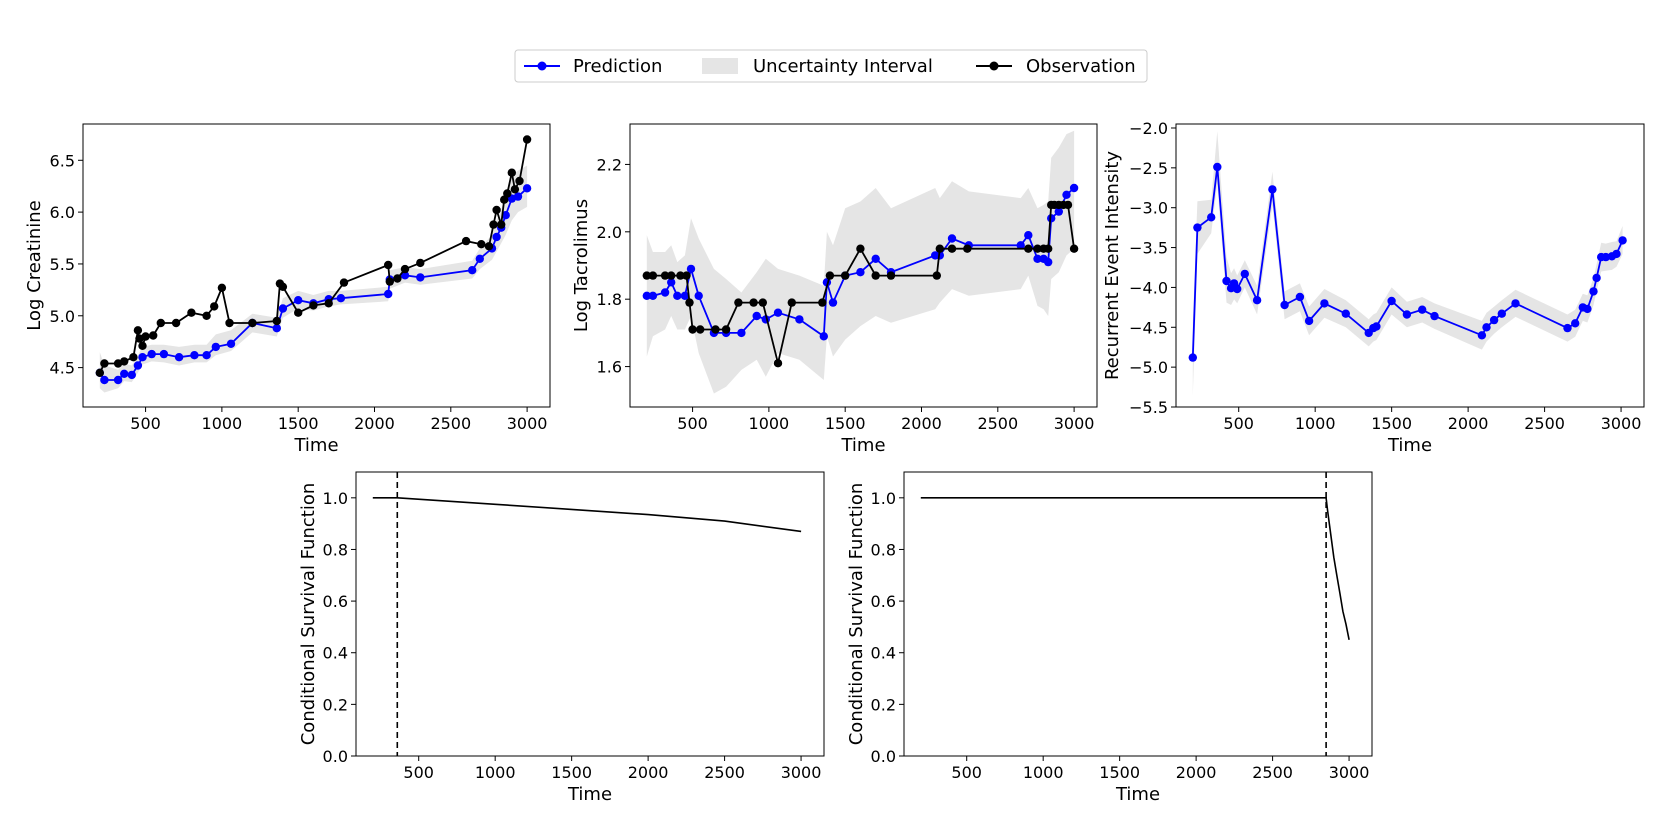 Image resolution: width=1661 pixels, height=830 pixels. What do you see at coordinates (62, 316) in the screenshot?
I see `creatinine-y-tick-label: 5.0` at bounding box center [62, 316].